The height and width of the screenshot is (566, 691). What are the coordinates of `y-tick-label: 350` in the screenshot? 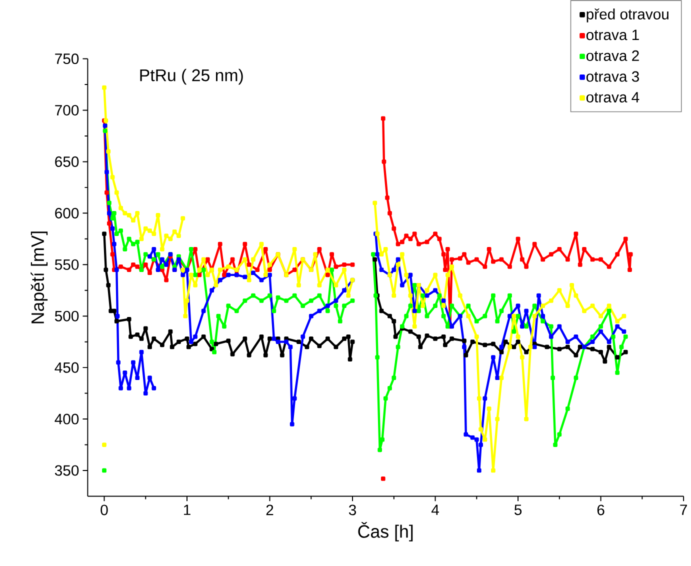 It's located at (66, 470).